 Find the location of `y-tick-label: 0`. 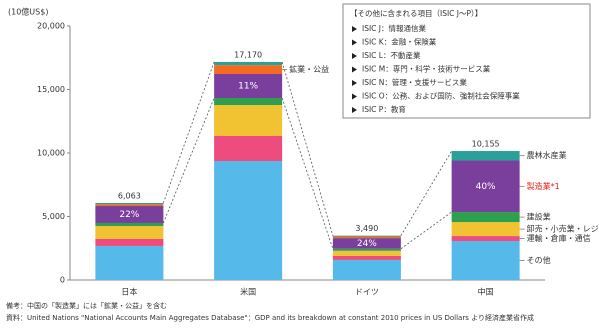

y-tick-label: 0 is located at coordinates (62, 280).